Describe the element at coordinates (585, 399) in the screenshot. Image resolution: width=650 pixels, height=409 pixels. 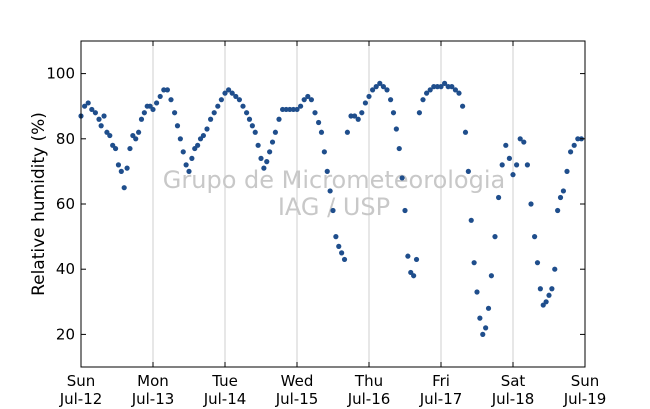
I see `x-tick-label-date: Jul-19` at that location.